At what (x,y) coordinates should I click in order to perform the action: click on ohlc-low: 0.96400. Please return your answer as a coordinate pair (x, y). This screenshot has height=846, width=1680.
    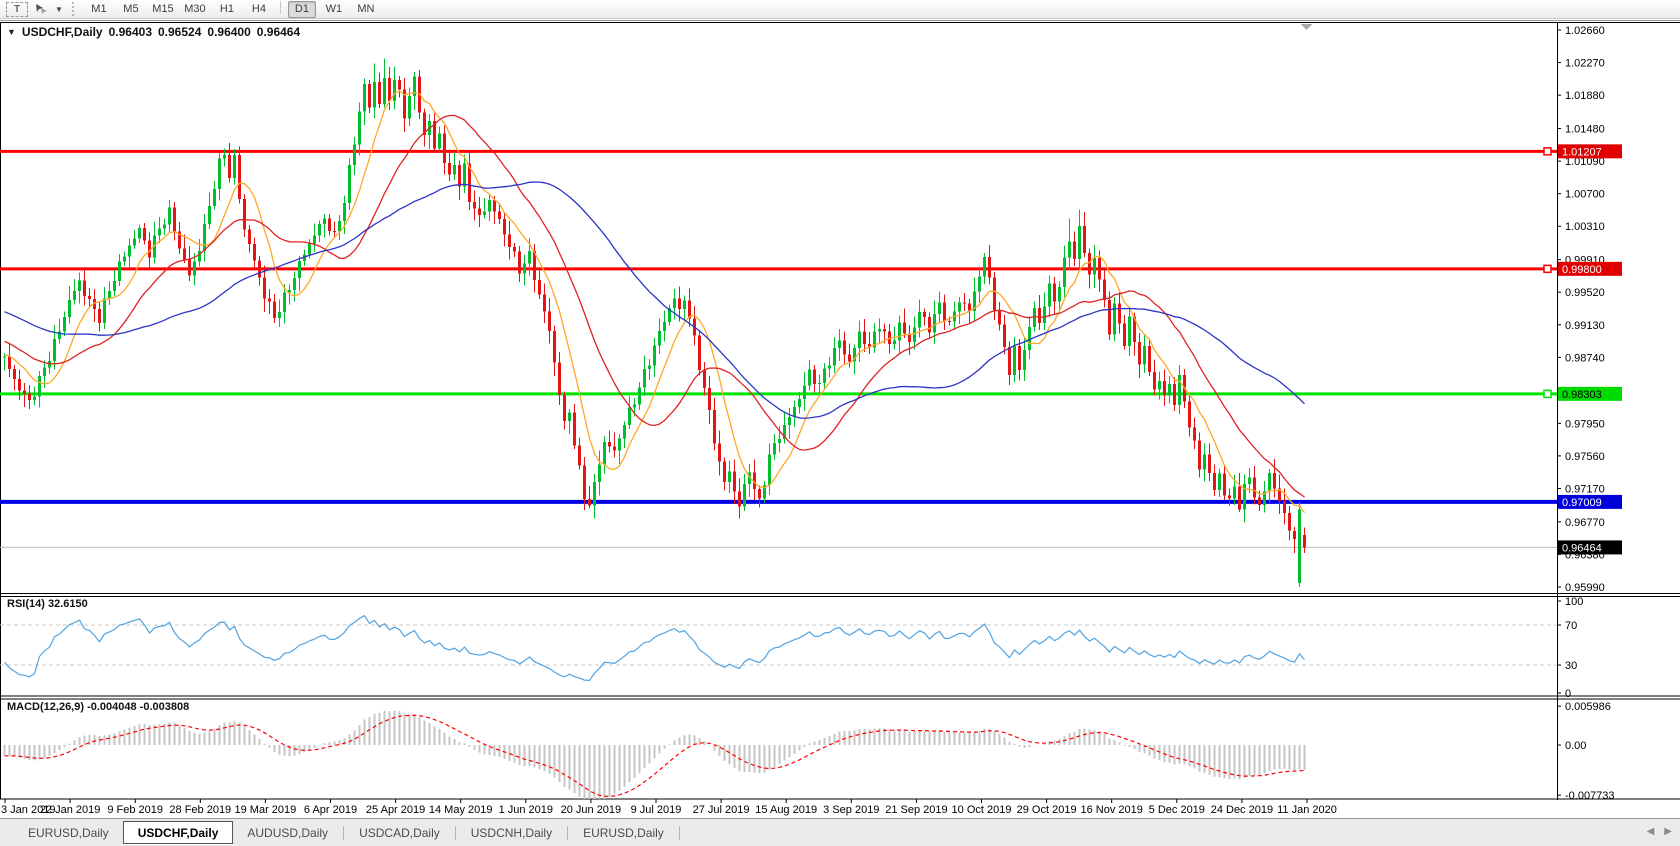
    Looking at the image, I should click on (229, 32).